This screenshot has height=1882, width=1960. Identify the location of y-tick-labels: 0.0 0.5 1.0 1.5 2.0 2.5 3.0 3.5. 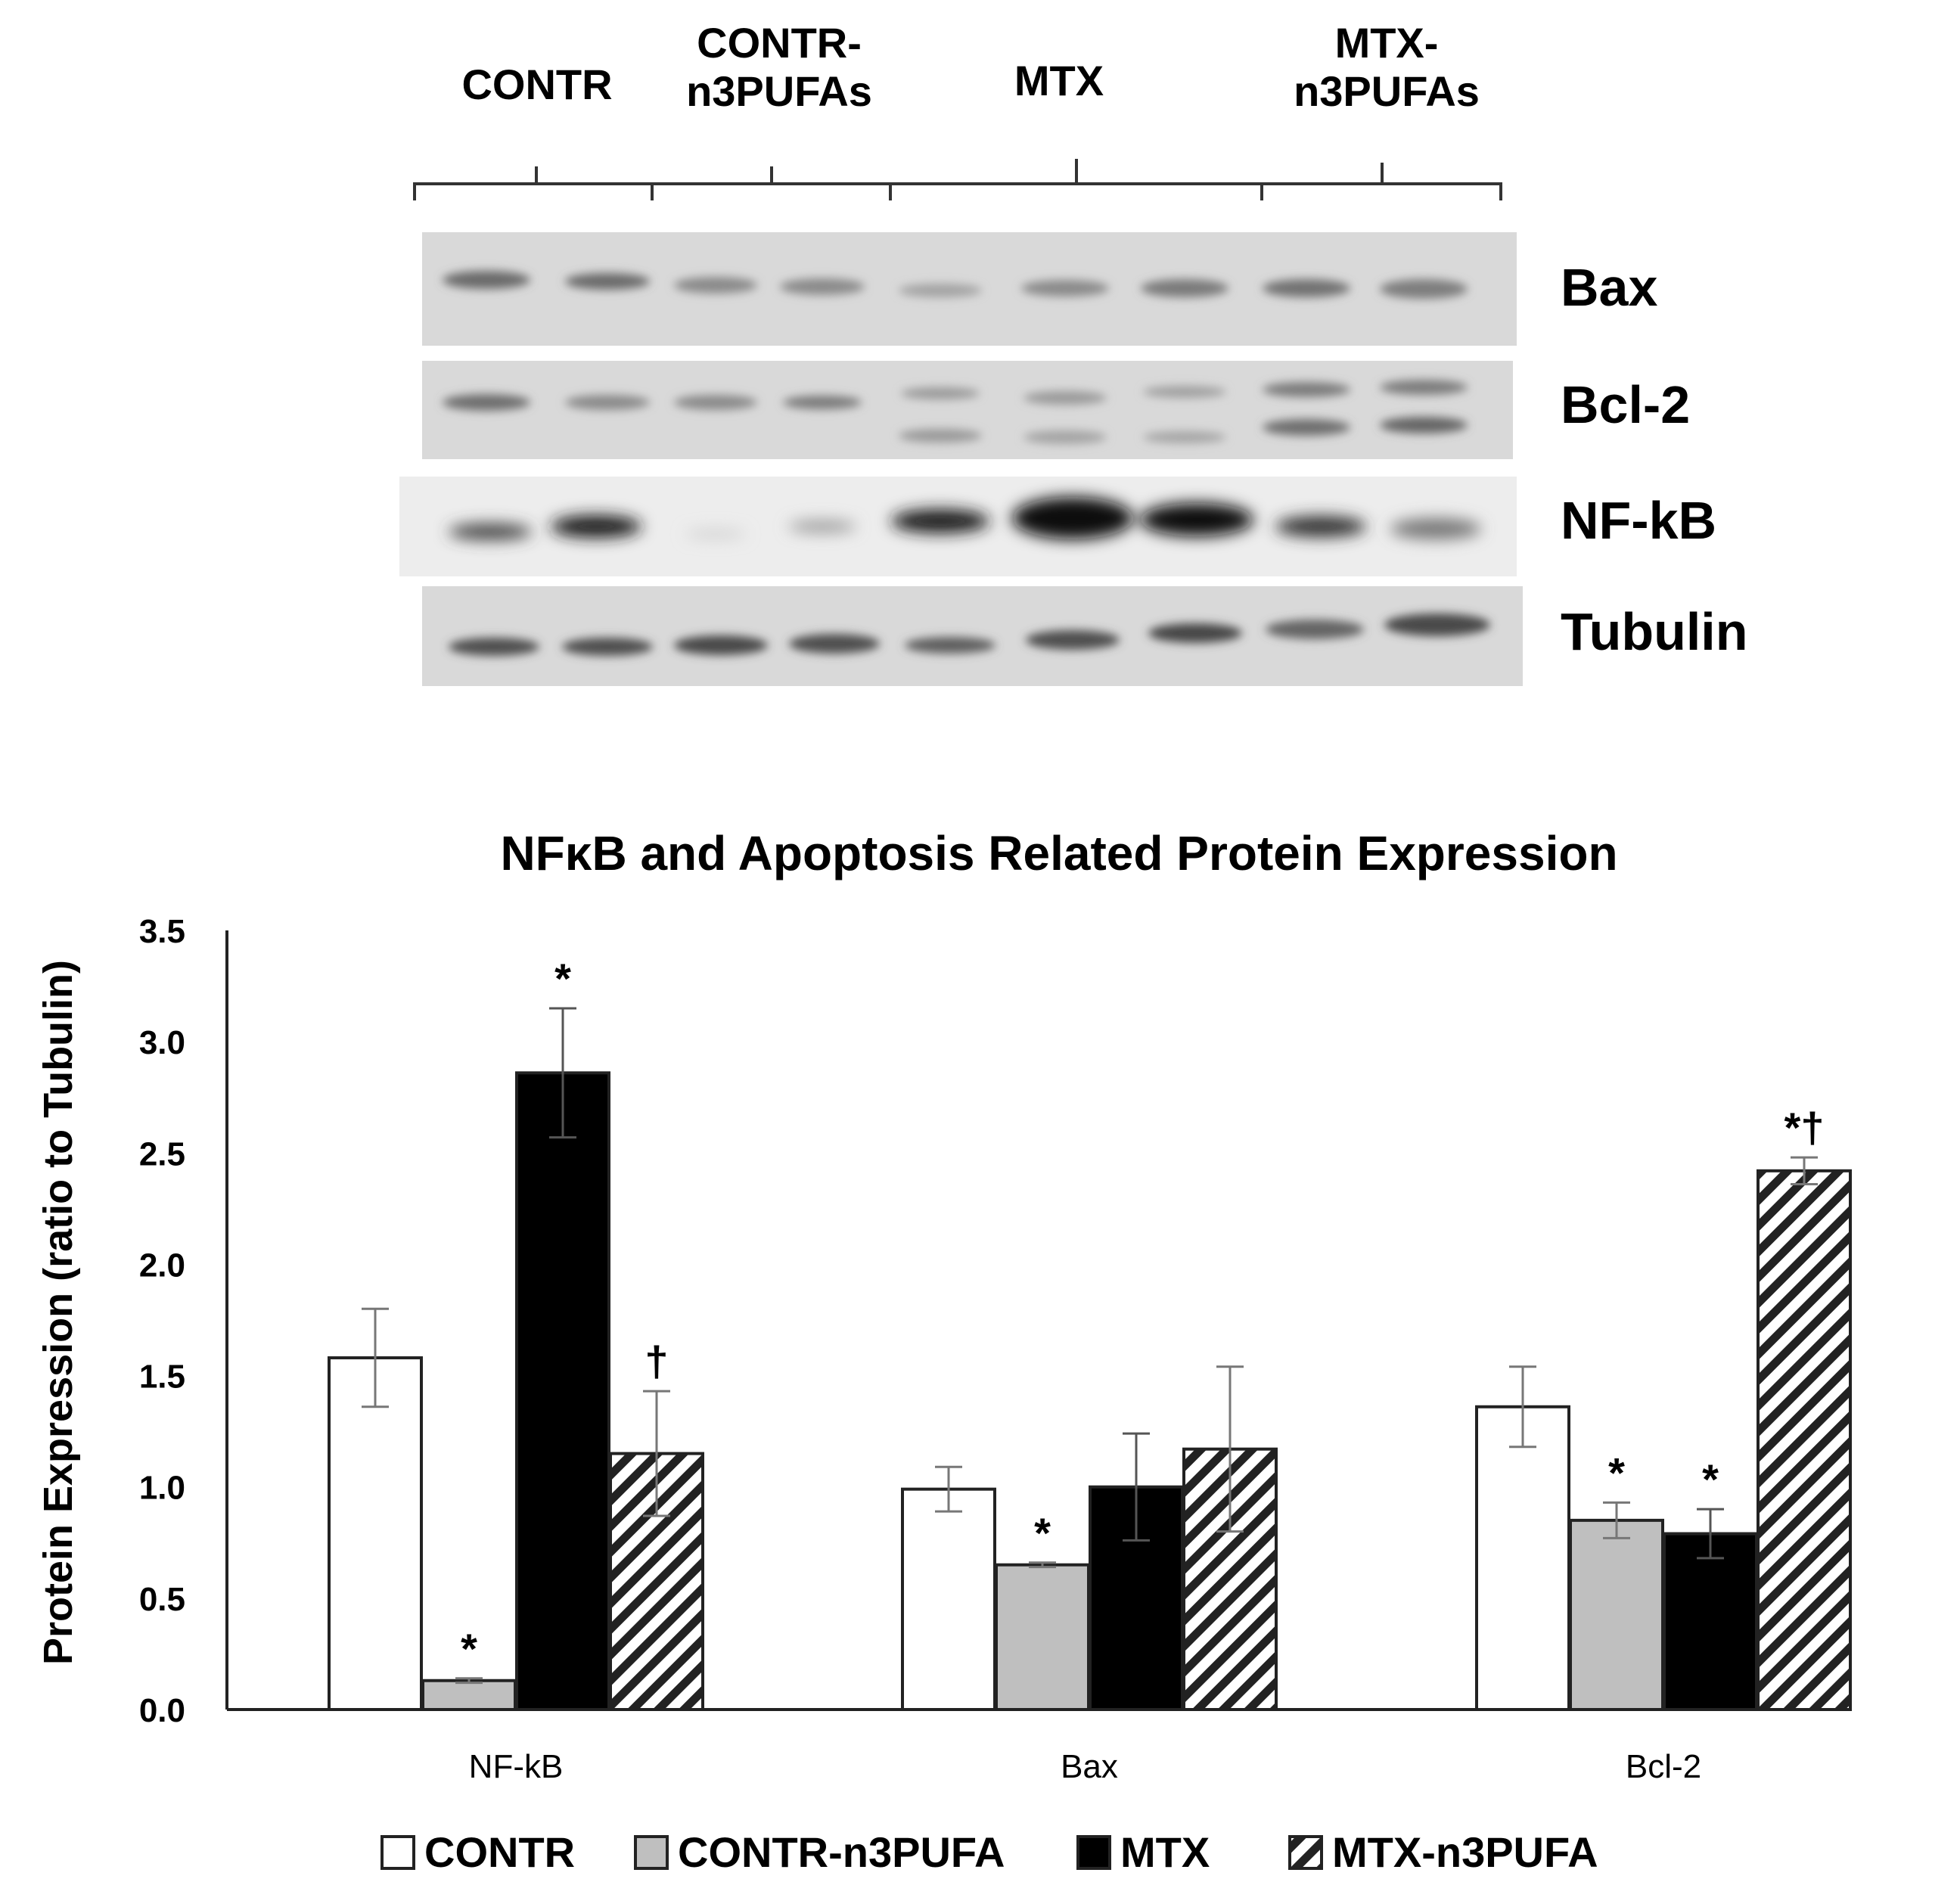
(162, 1321).